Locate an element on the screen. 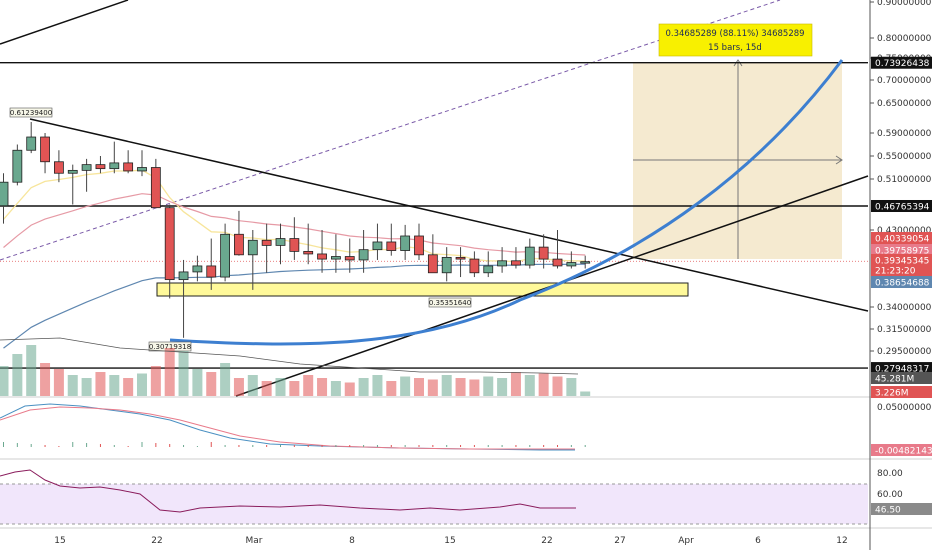  price-tick-label: 0.80000000 is located at coordinates (904, 39).